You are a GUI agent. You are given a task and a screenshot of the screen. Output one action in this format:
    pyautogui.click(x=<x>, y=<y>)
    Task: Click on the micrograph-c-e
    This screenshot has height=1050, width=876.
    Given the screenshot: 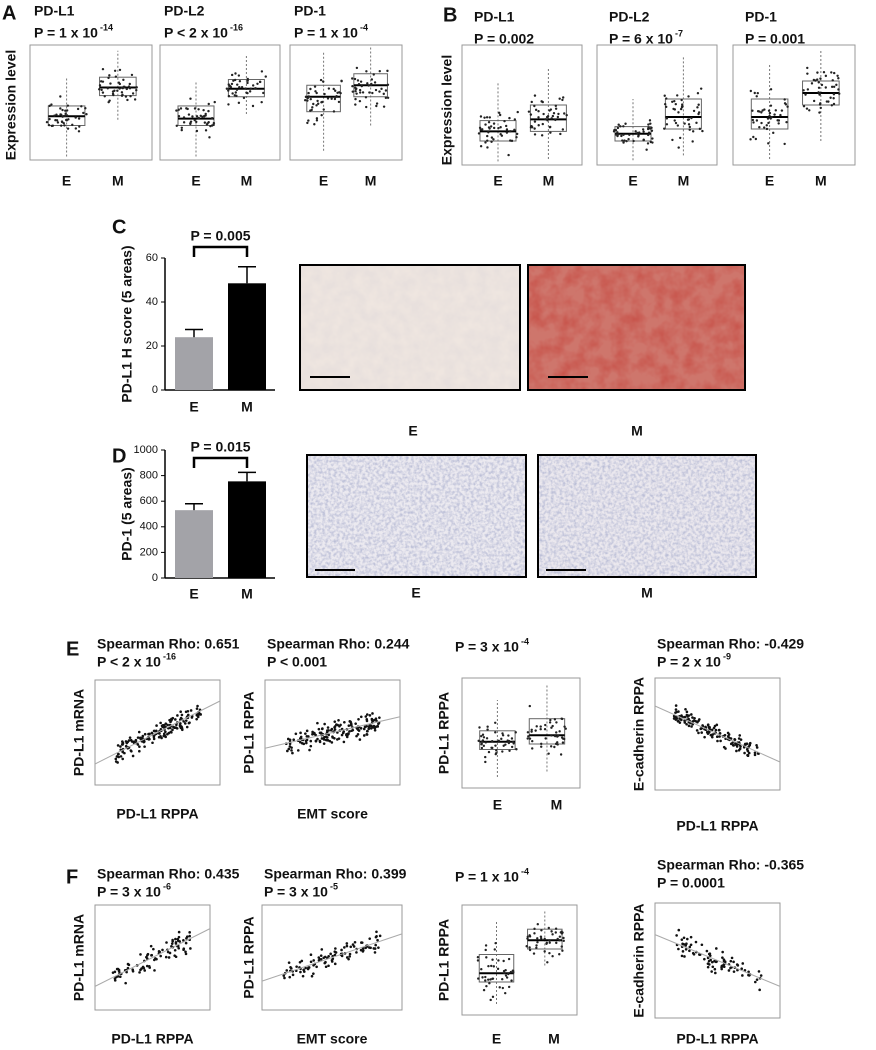 What is the action you would take?
    pyautogui.click(x=410, y=327)
    